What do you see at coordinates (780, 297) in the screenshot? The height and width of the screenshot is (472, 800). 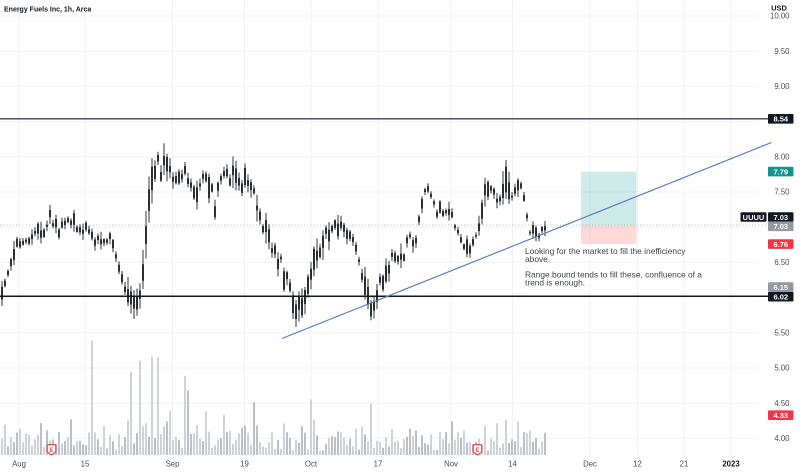 I see `svg-text: 6.02` at bounding box center [780, 297].